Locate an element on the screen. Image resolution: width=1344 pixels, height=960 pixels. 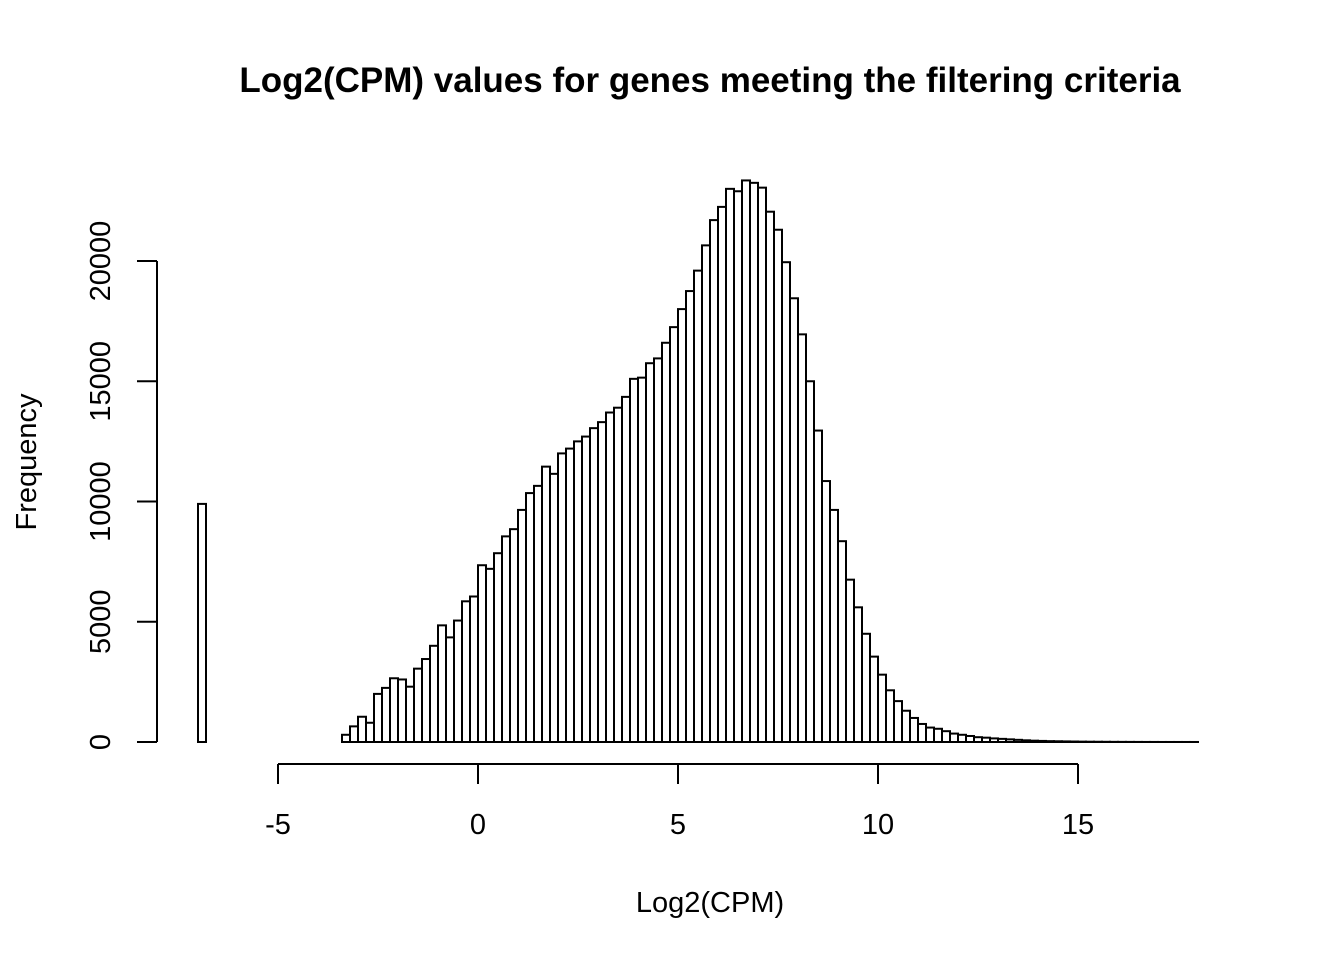
y-tick-label: 10000 is located at coordinates (101, 501).